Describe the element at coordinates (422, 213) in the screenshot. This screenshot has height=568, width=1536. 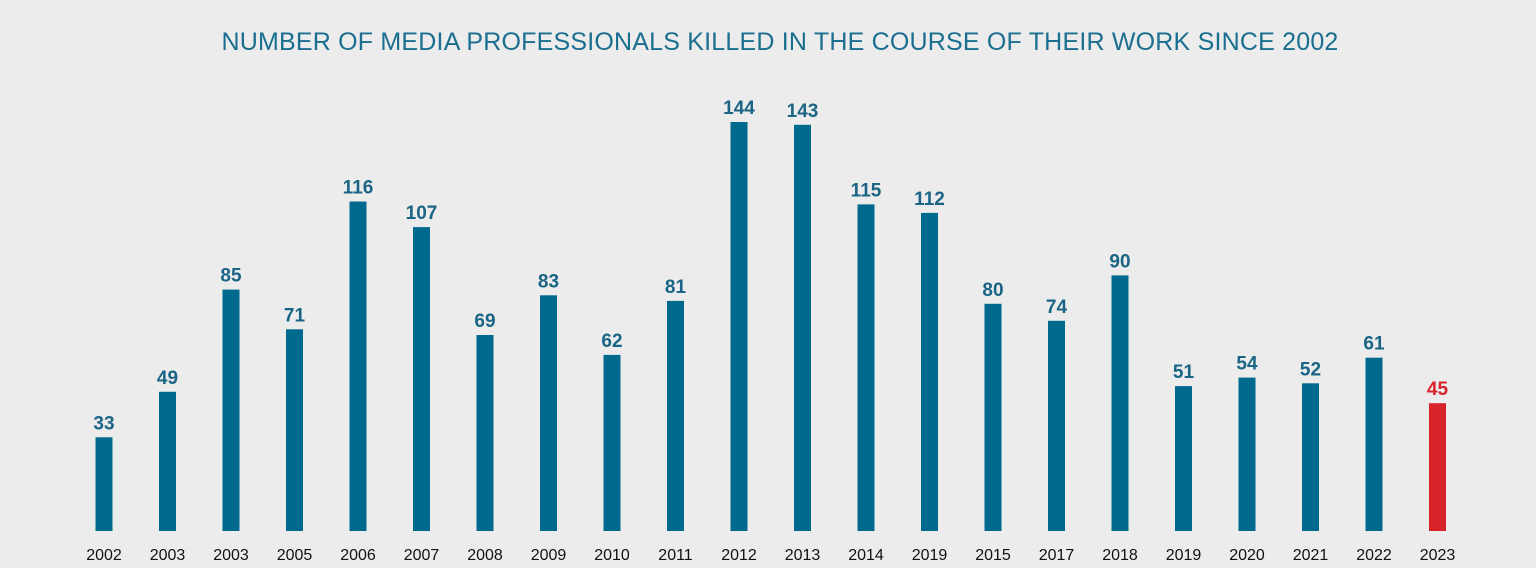
I see `value-label: 107` at that location.